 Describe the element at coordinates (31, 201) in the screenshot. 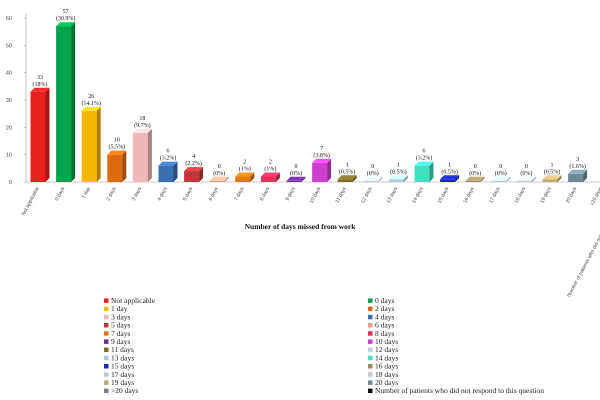

I see `x-tick-label: Not applicable` at that location.